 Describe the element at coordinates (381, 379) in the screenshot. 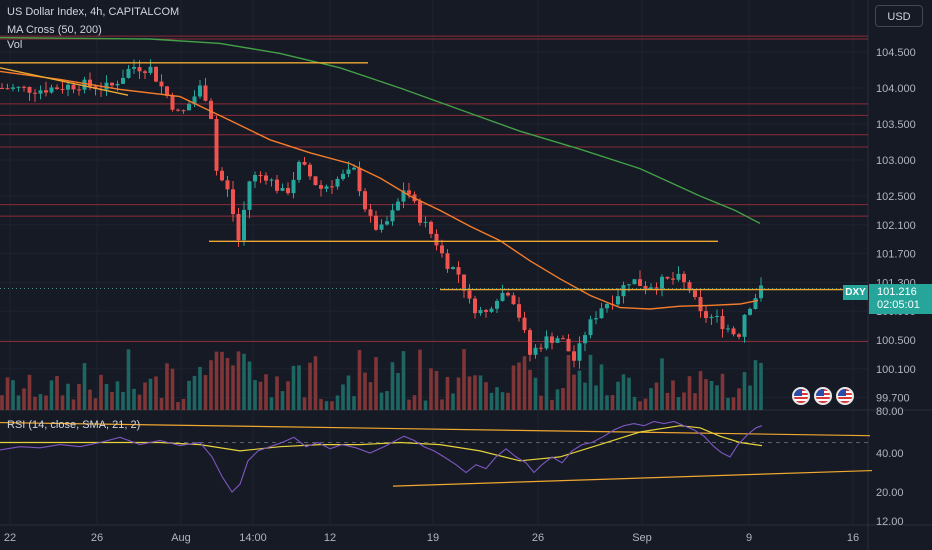

I see `volume-bars` at that location.